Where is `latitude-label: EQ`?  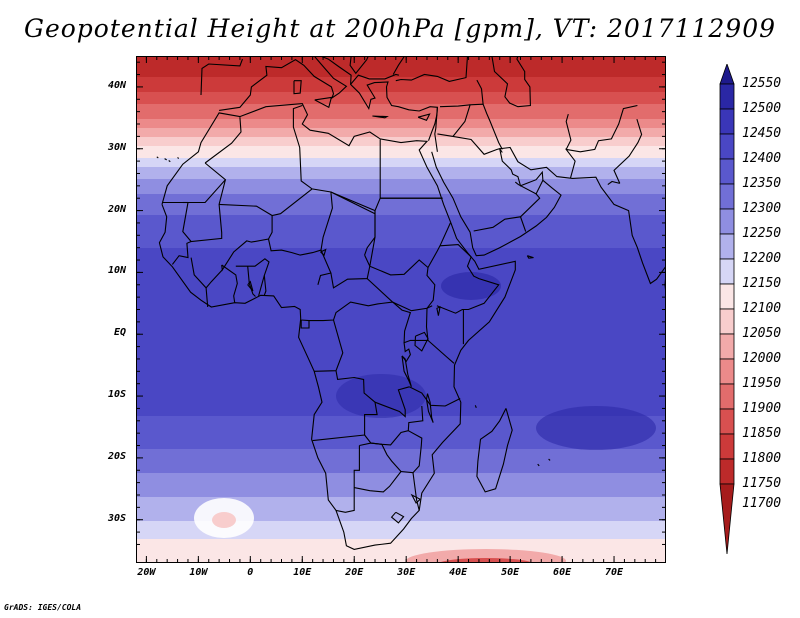
latitude-label: EQ is located at coordinates (119, 333).